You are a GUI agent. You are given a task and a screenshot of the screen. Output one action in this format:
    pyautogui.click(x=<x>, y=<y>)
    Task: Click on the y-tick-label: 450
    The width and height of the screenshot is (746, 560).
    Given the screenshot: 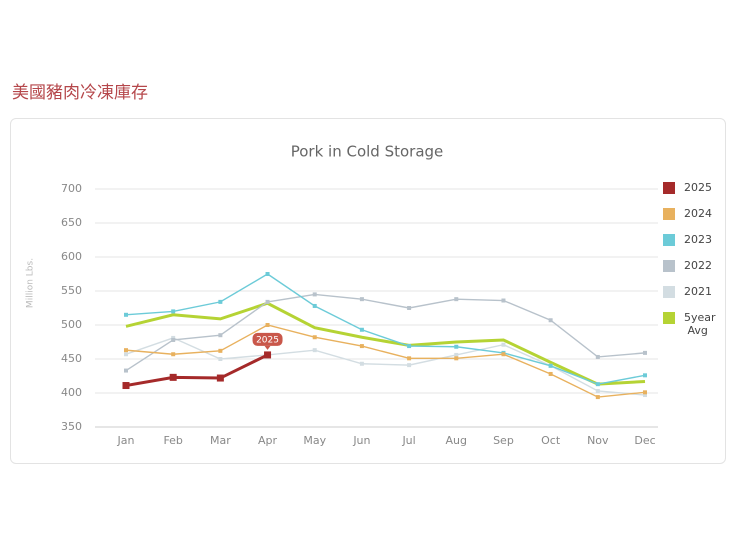 What is the action you would take?
    pyautogui.click(x=71, y=358)
    